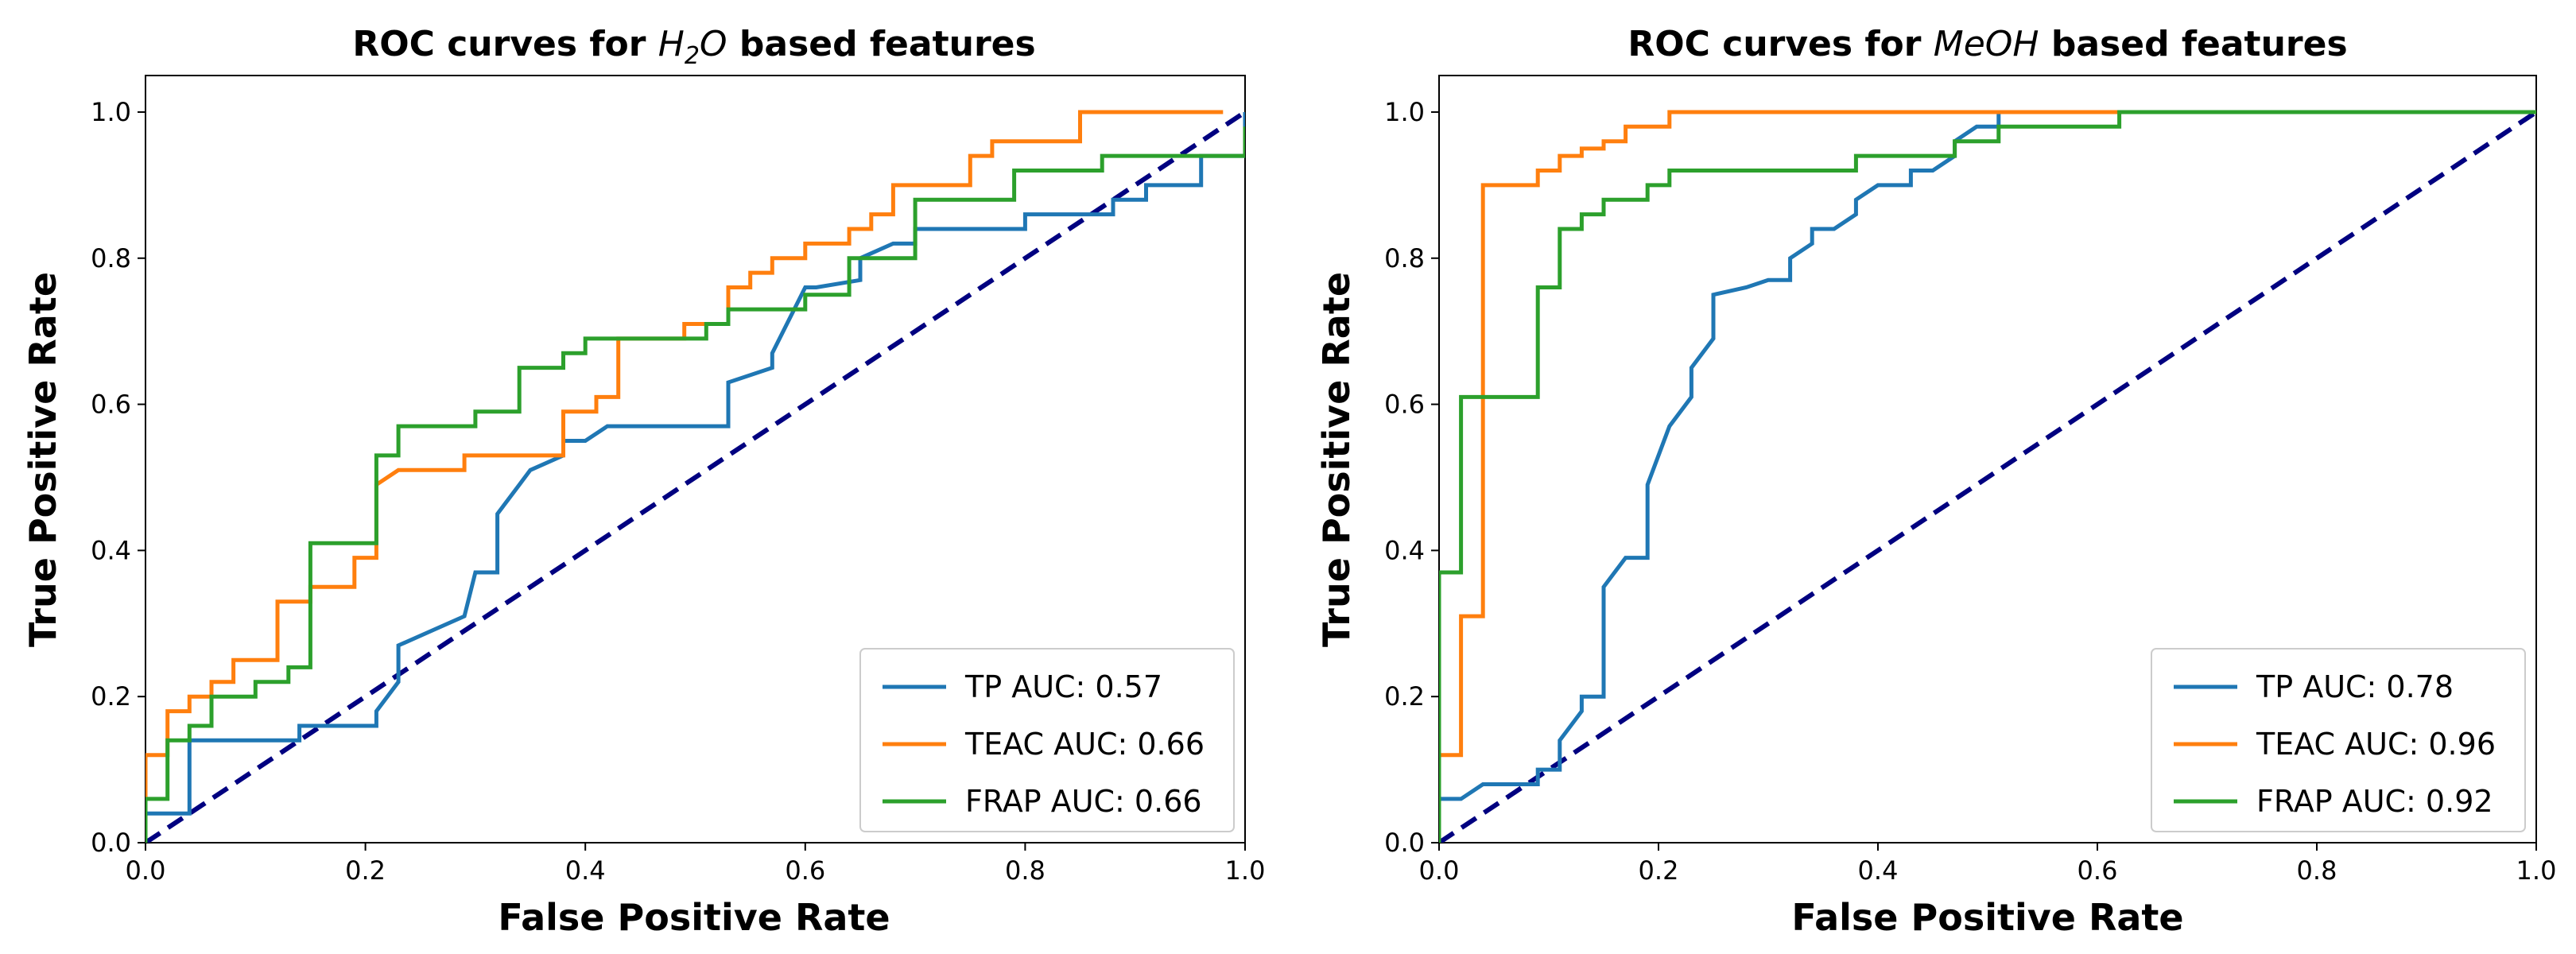 The height and width of the screenshot is (954, 2576). Describe the element at coordinates (1084, 801) in the screenshot. I see `legend-entry: FRAP AUC: 0.66` at that location.